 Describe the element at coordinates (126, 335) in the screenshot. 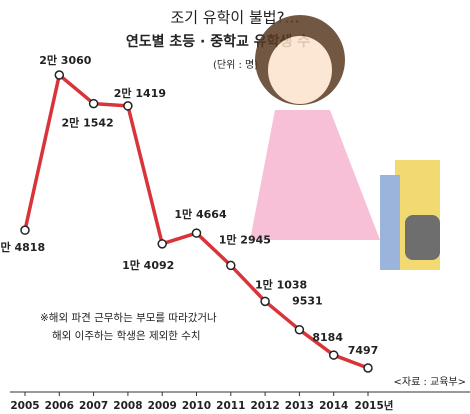

I see `note-line: 해외 이주하는 학생은 제외한 수치` at that location.